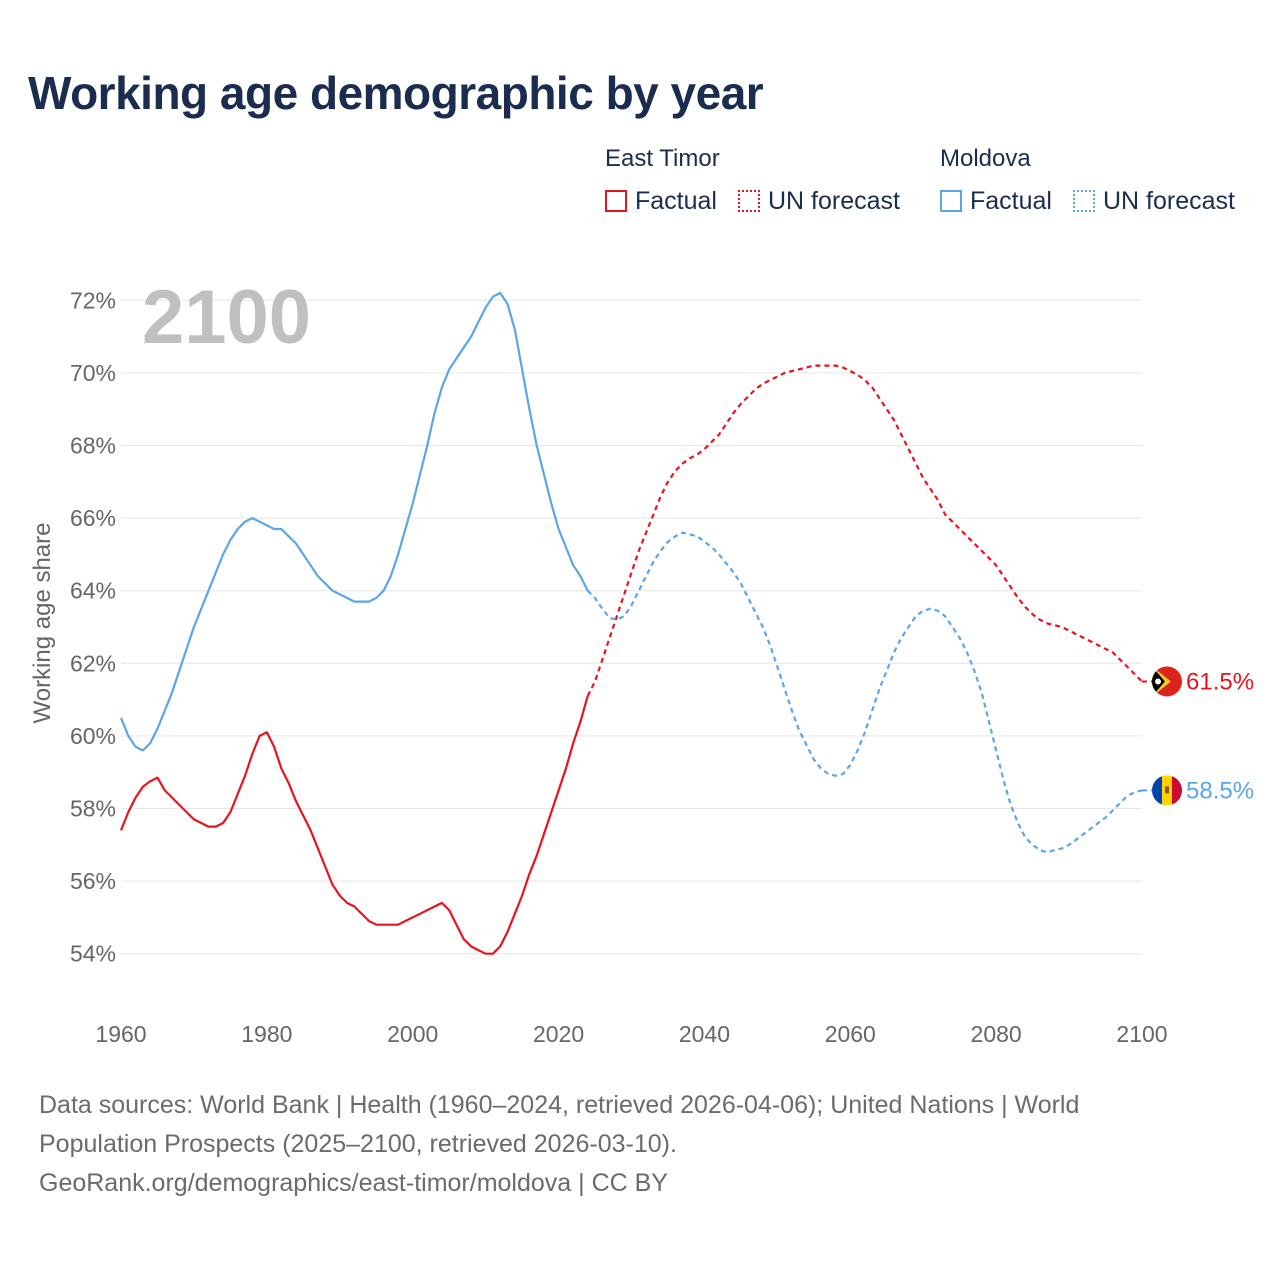 The height and width of the screenshot is (1280, 1280). I want to click on legend-moldova-factual: Factual, so click(996, 201).